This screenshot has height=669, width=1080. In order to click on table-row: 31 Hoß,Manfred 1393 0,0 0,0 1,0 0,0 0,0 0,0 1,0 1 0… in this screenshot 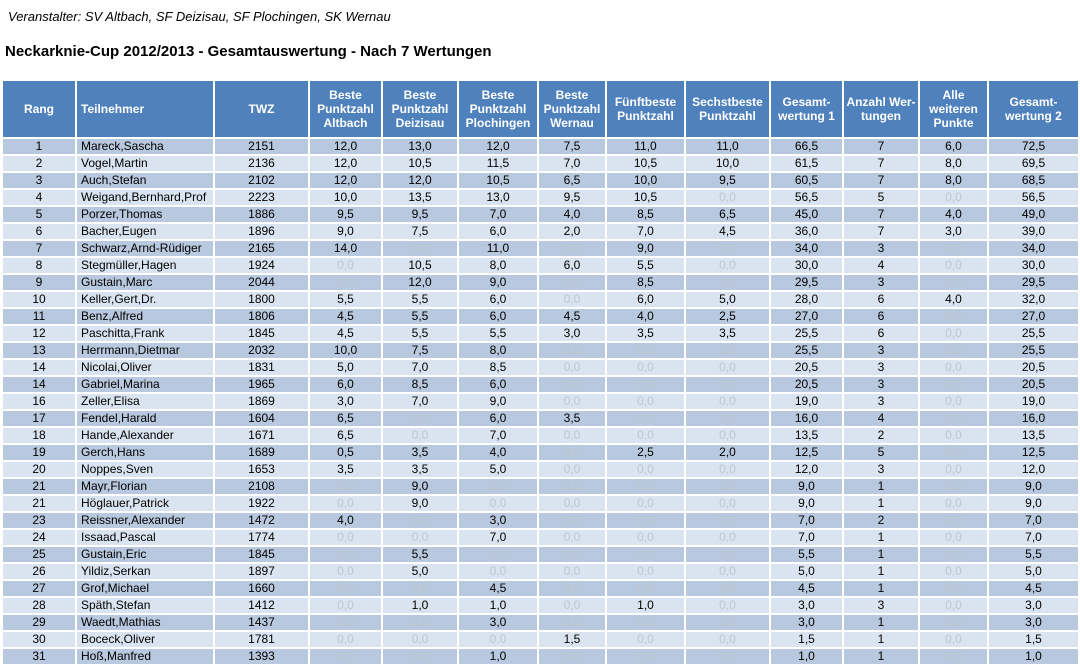, I will do `click(541, 657)`.